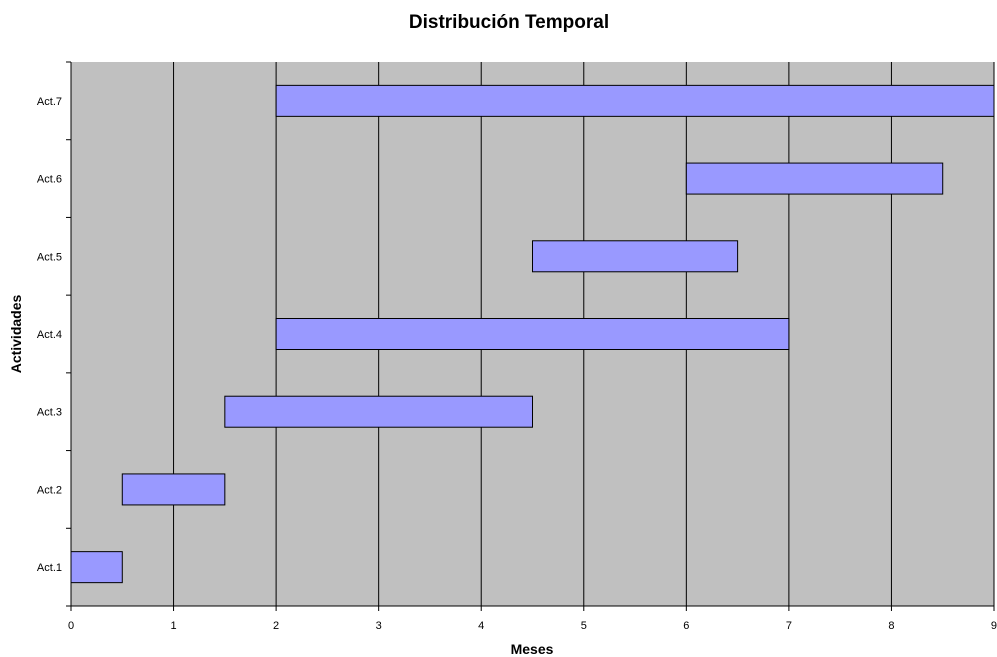 The image size is (997, 657). What do you see at coordinates (789, 626) in the screenshot?
I see `x-tick-label: 7` at bounding box center [789, 626].